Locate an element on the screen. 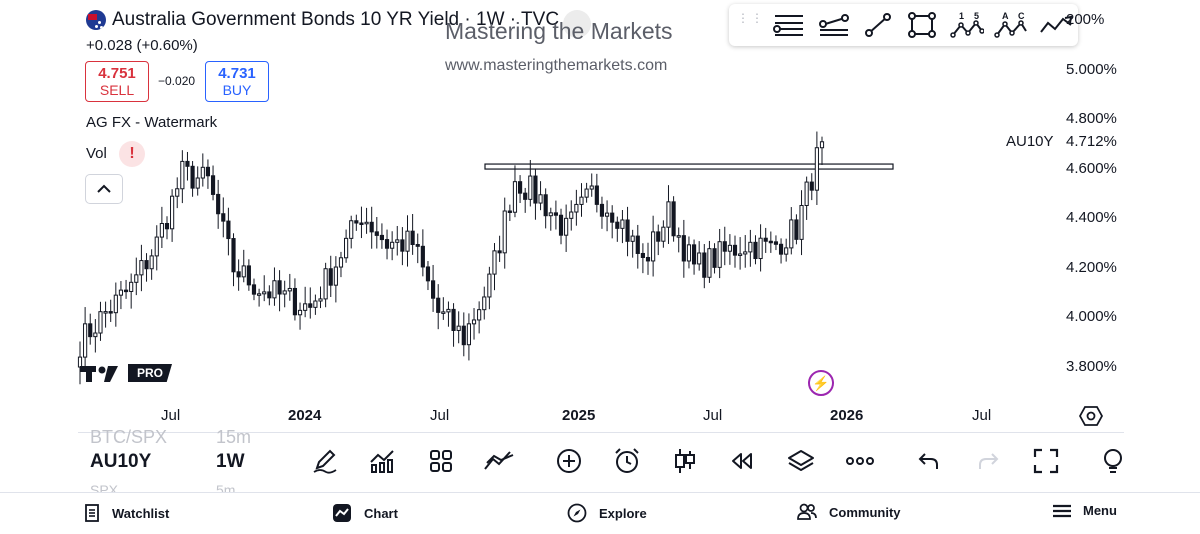  pencil-icon is located at coordinates (325, 461).